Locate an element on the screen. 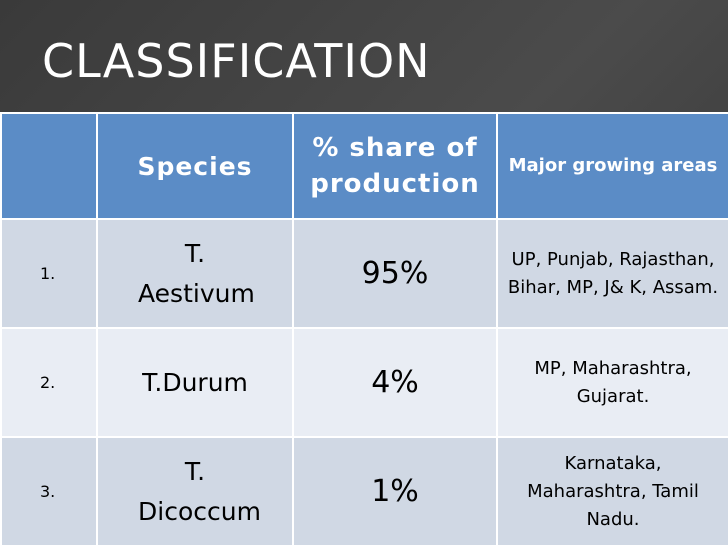 Image resolution: width=728 pixels, height=547 pixels. header-cell is located at coordinates (49, 166).